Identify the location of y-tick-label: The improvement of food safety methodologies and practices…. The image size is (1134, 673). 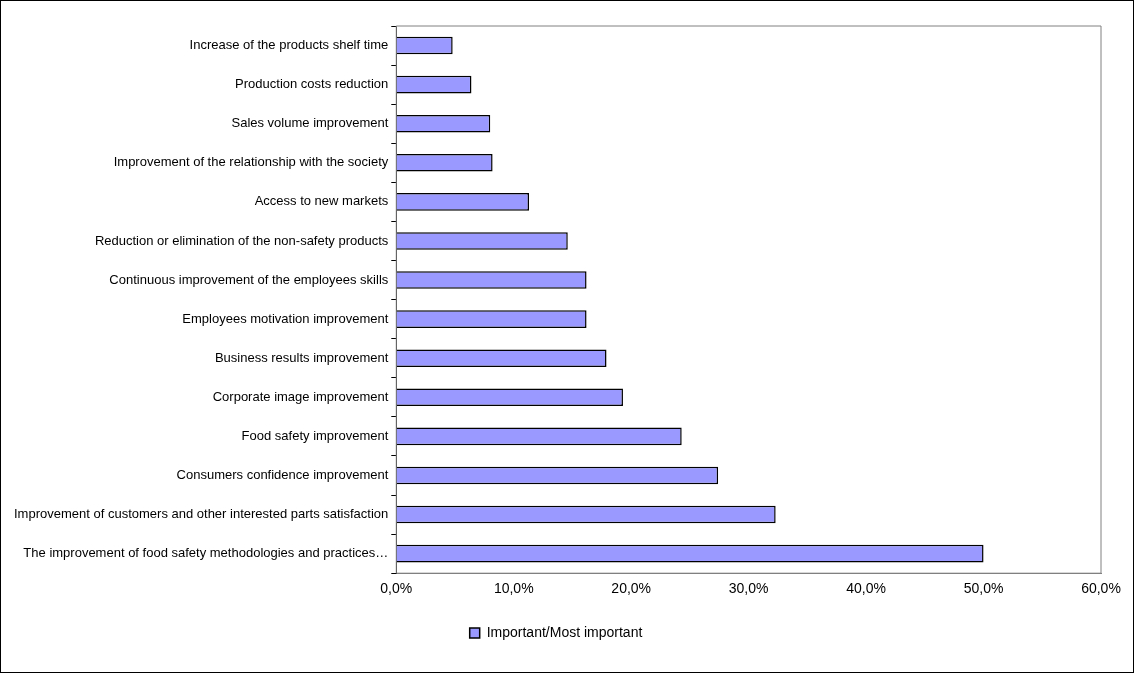
(206, 553).